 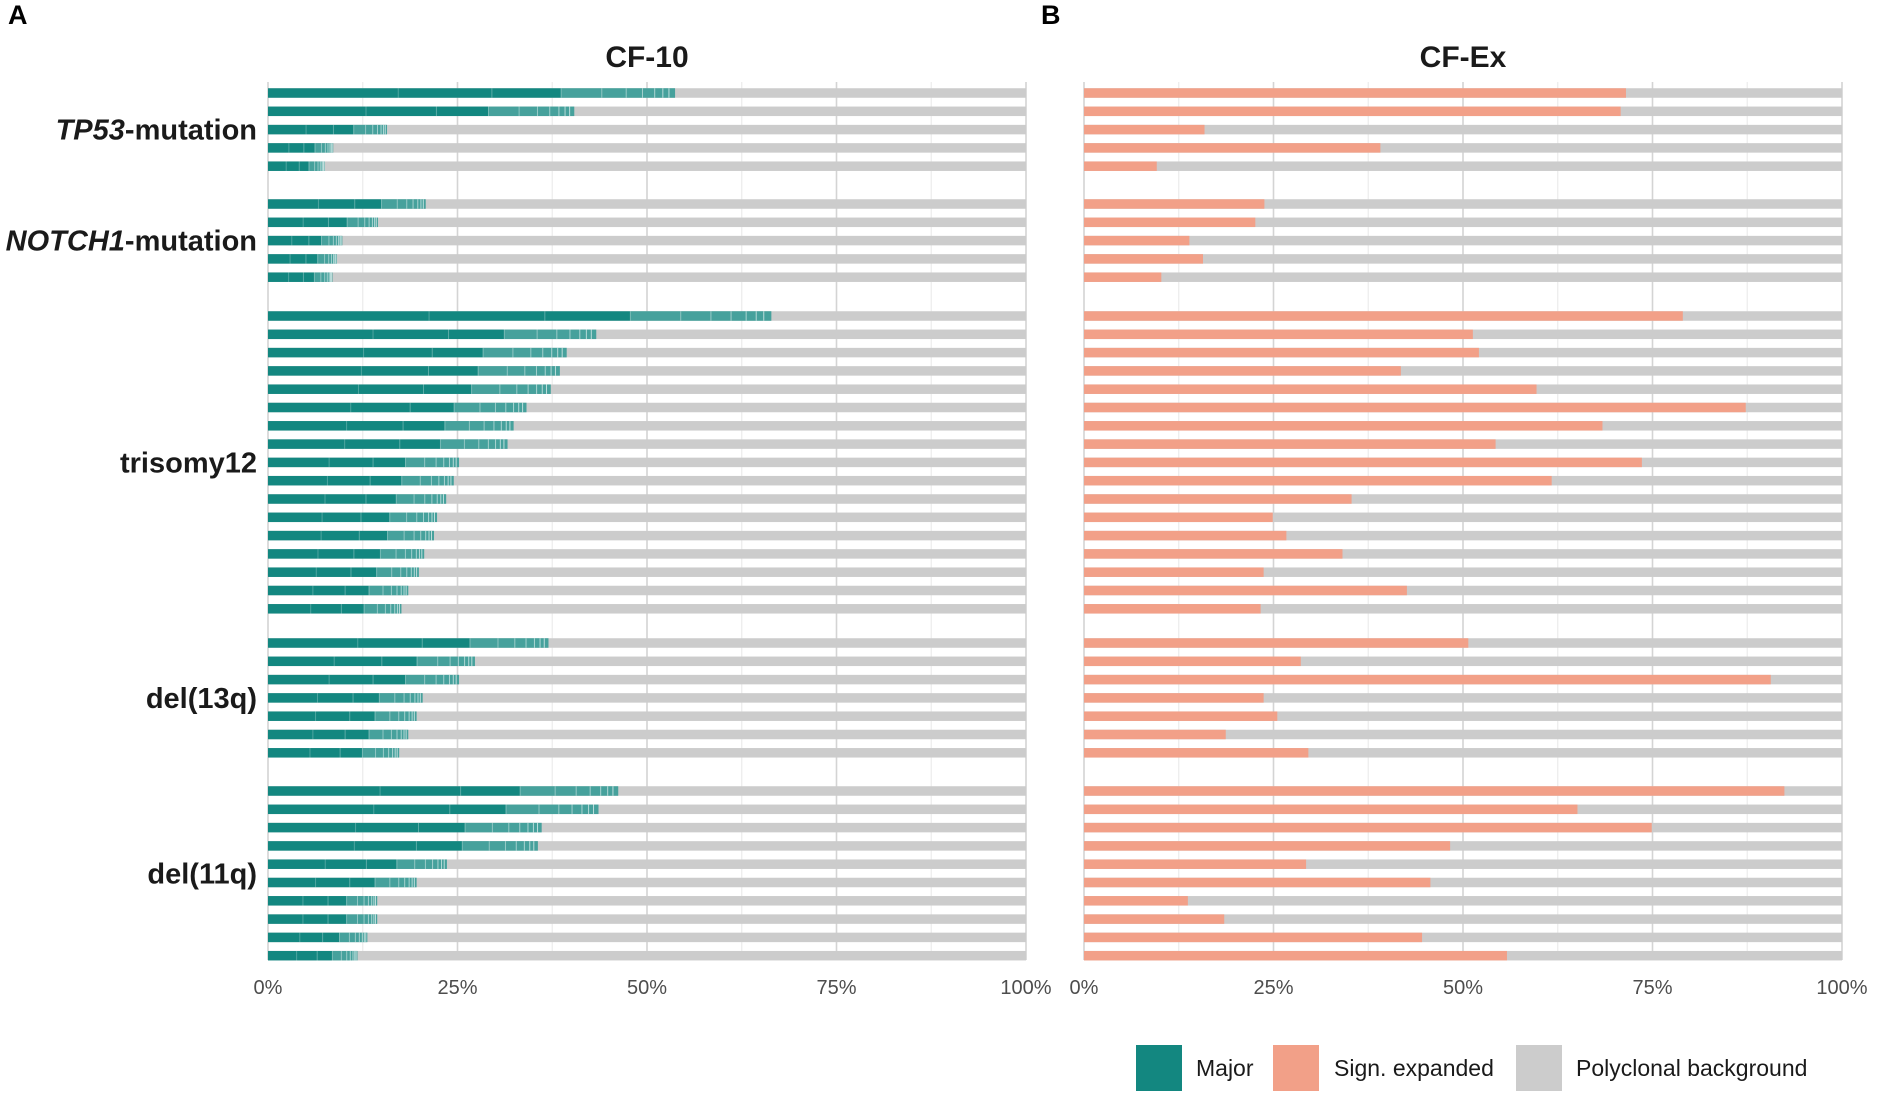 What do you see at coordinates (1414, 1068) in the screenshot?
I see `legend-label: Sign. expanded` at bounding box center [1414, 1068].